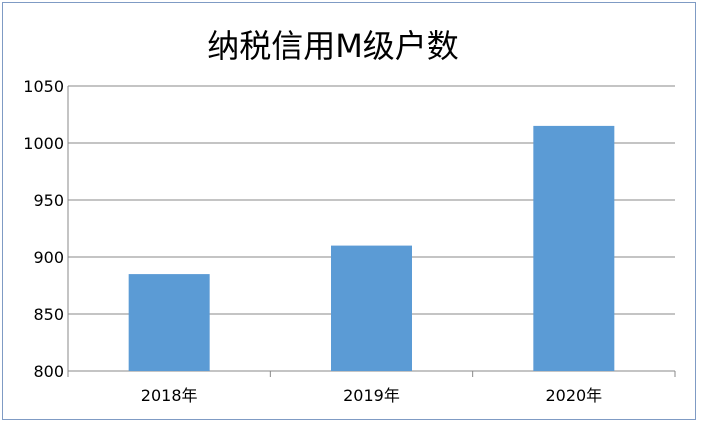 The width and height of the screenshot is (701, 426). I want to click on y-tick-label: 950, so click(48, 200).